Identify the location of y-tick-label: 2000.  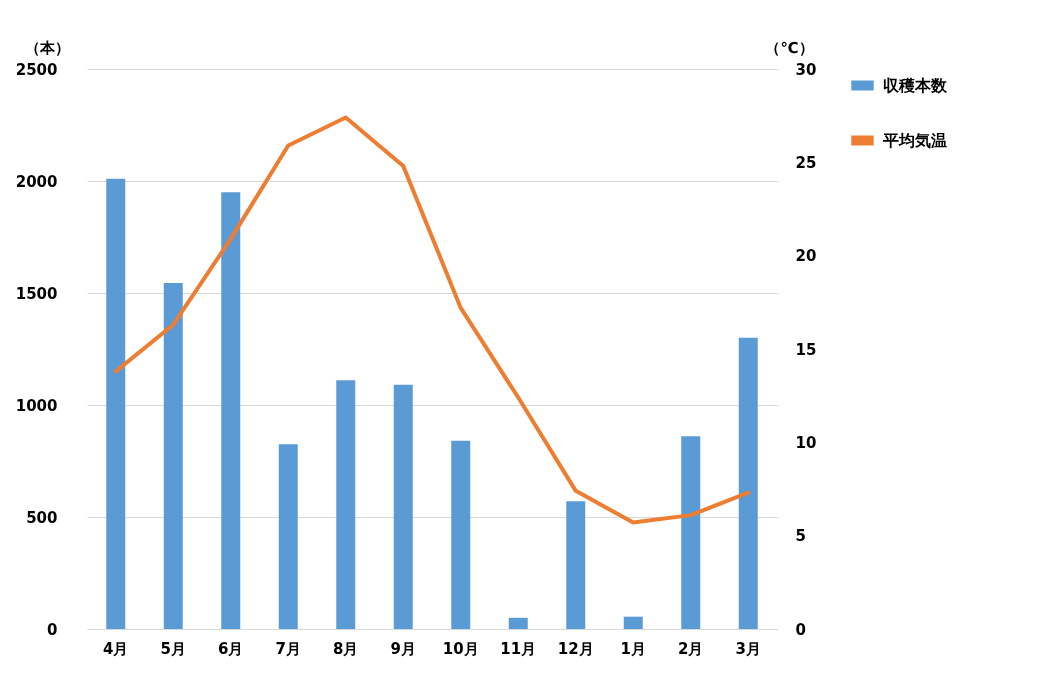
(36, 181).